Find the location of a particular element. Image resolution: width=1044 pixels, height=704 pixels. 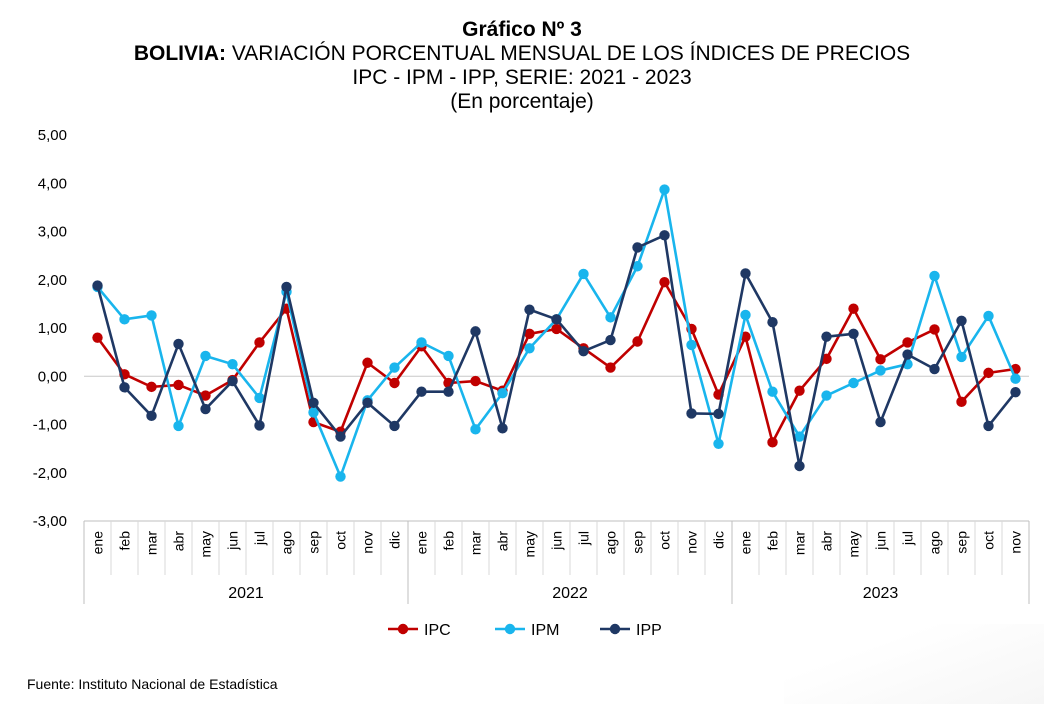

chart-unit: (En porcentaje) is located at coordinates (522, 101).